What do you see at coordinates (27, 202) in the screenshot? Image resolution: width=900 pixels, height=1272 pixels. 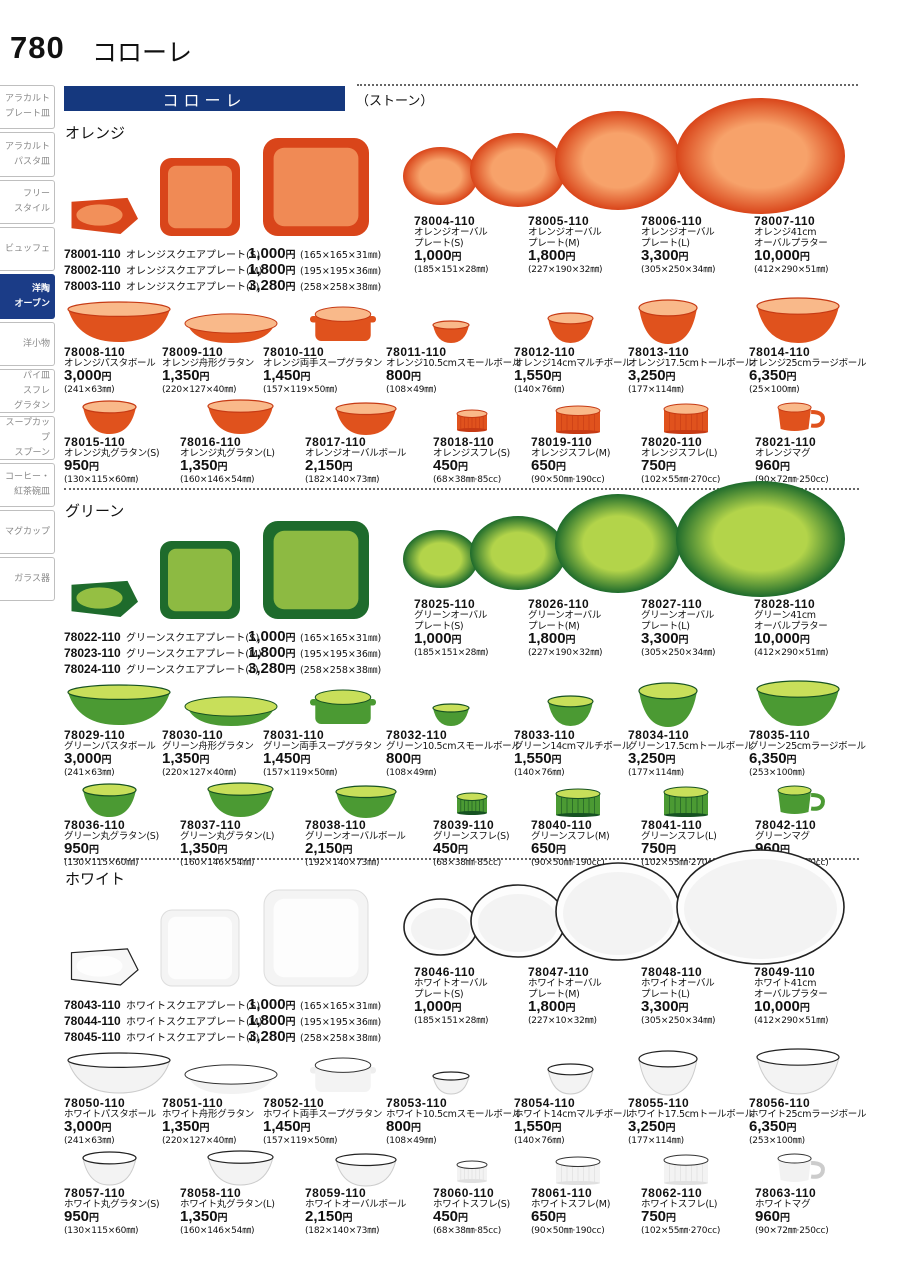 I see `side-tab: フリー スタイル` at bounding box center [27, 202].